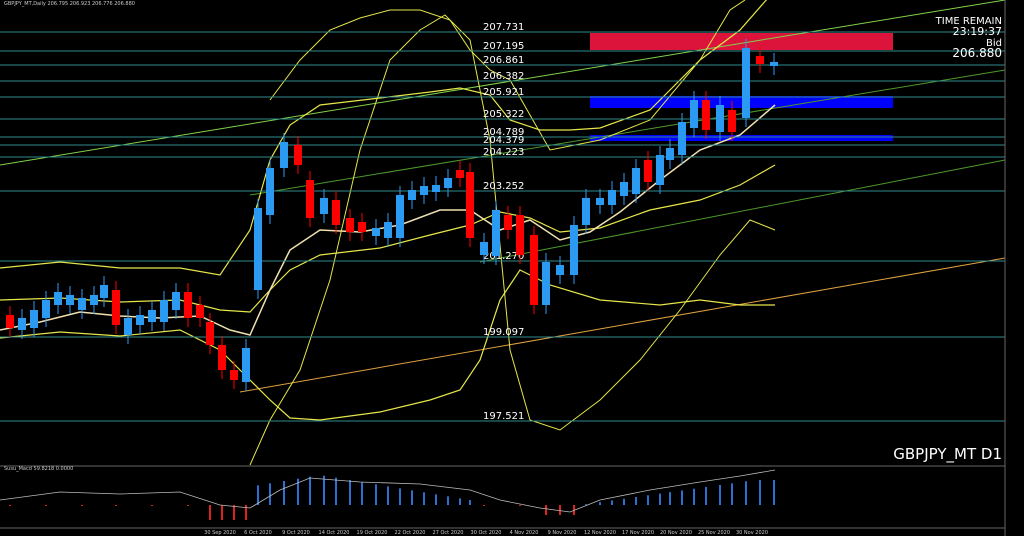  I want to click on level-label: 204.223, so click(503, 152).